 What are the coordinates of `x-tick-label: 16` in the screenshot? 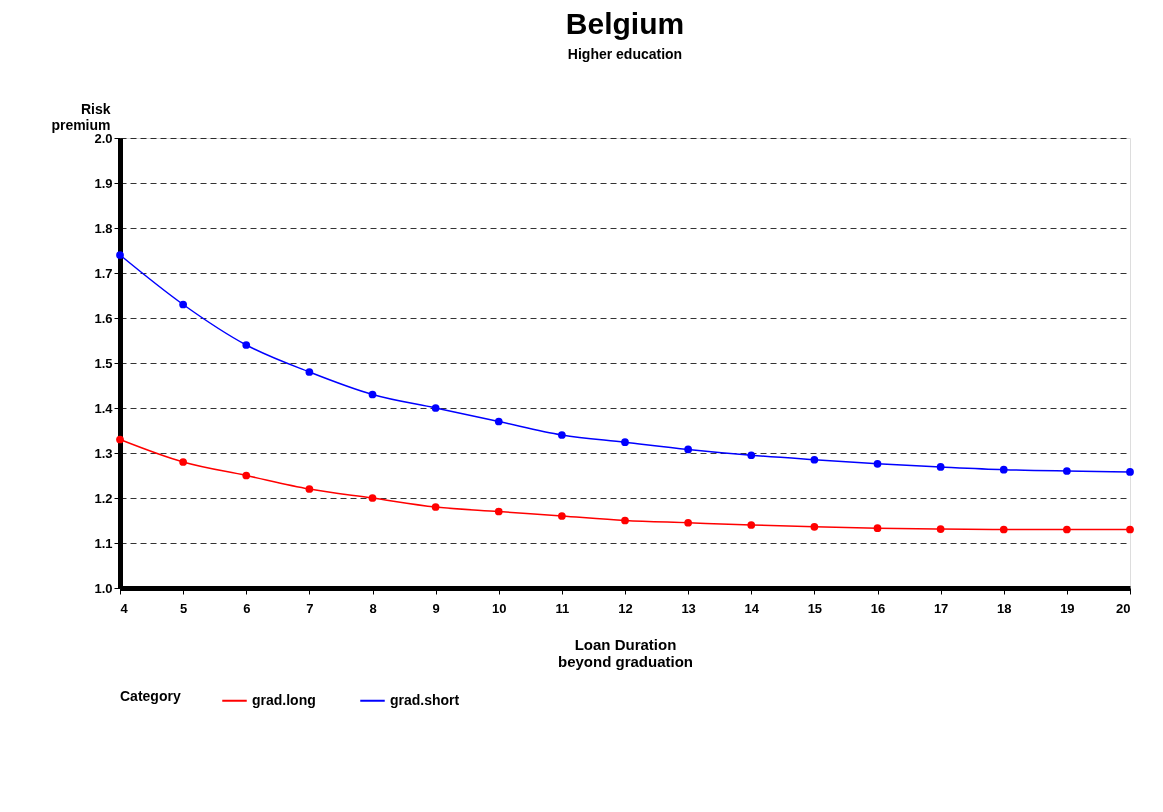 It's located at (878, 608).